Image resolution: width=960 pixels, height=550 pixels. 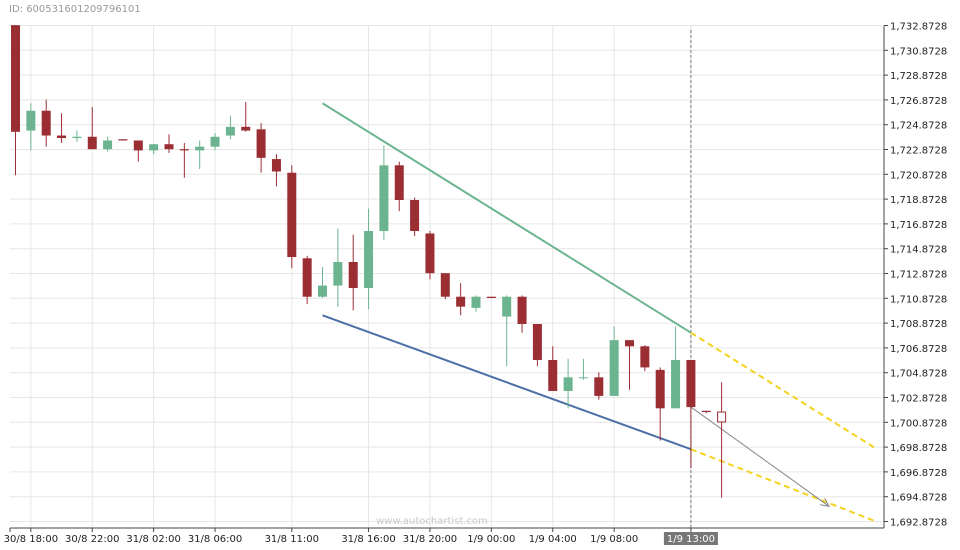 I want to click on watermark: www.autochartist.com, so click(x=432, y=521).